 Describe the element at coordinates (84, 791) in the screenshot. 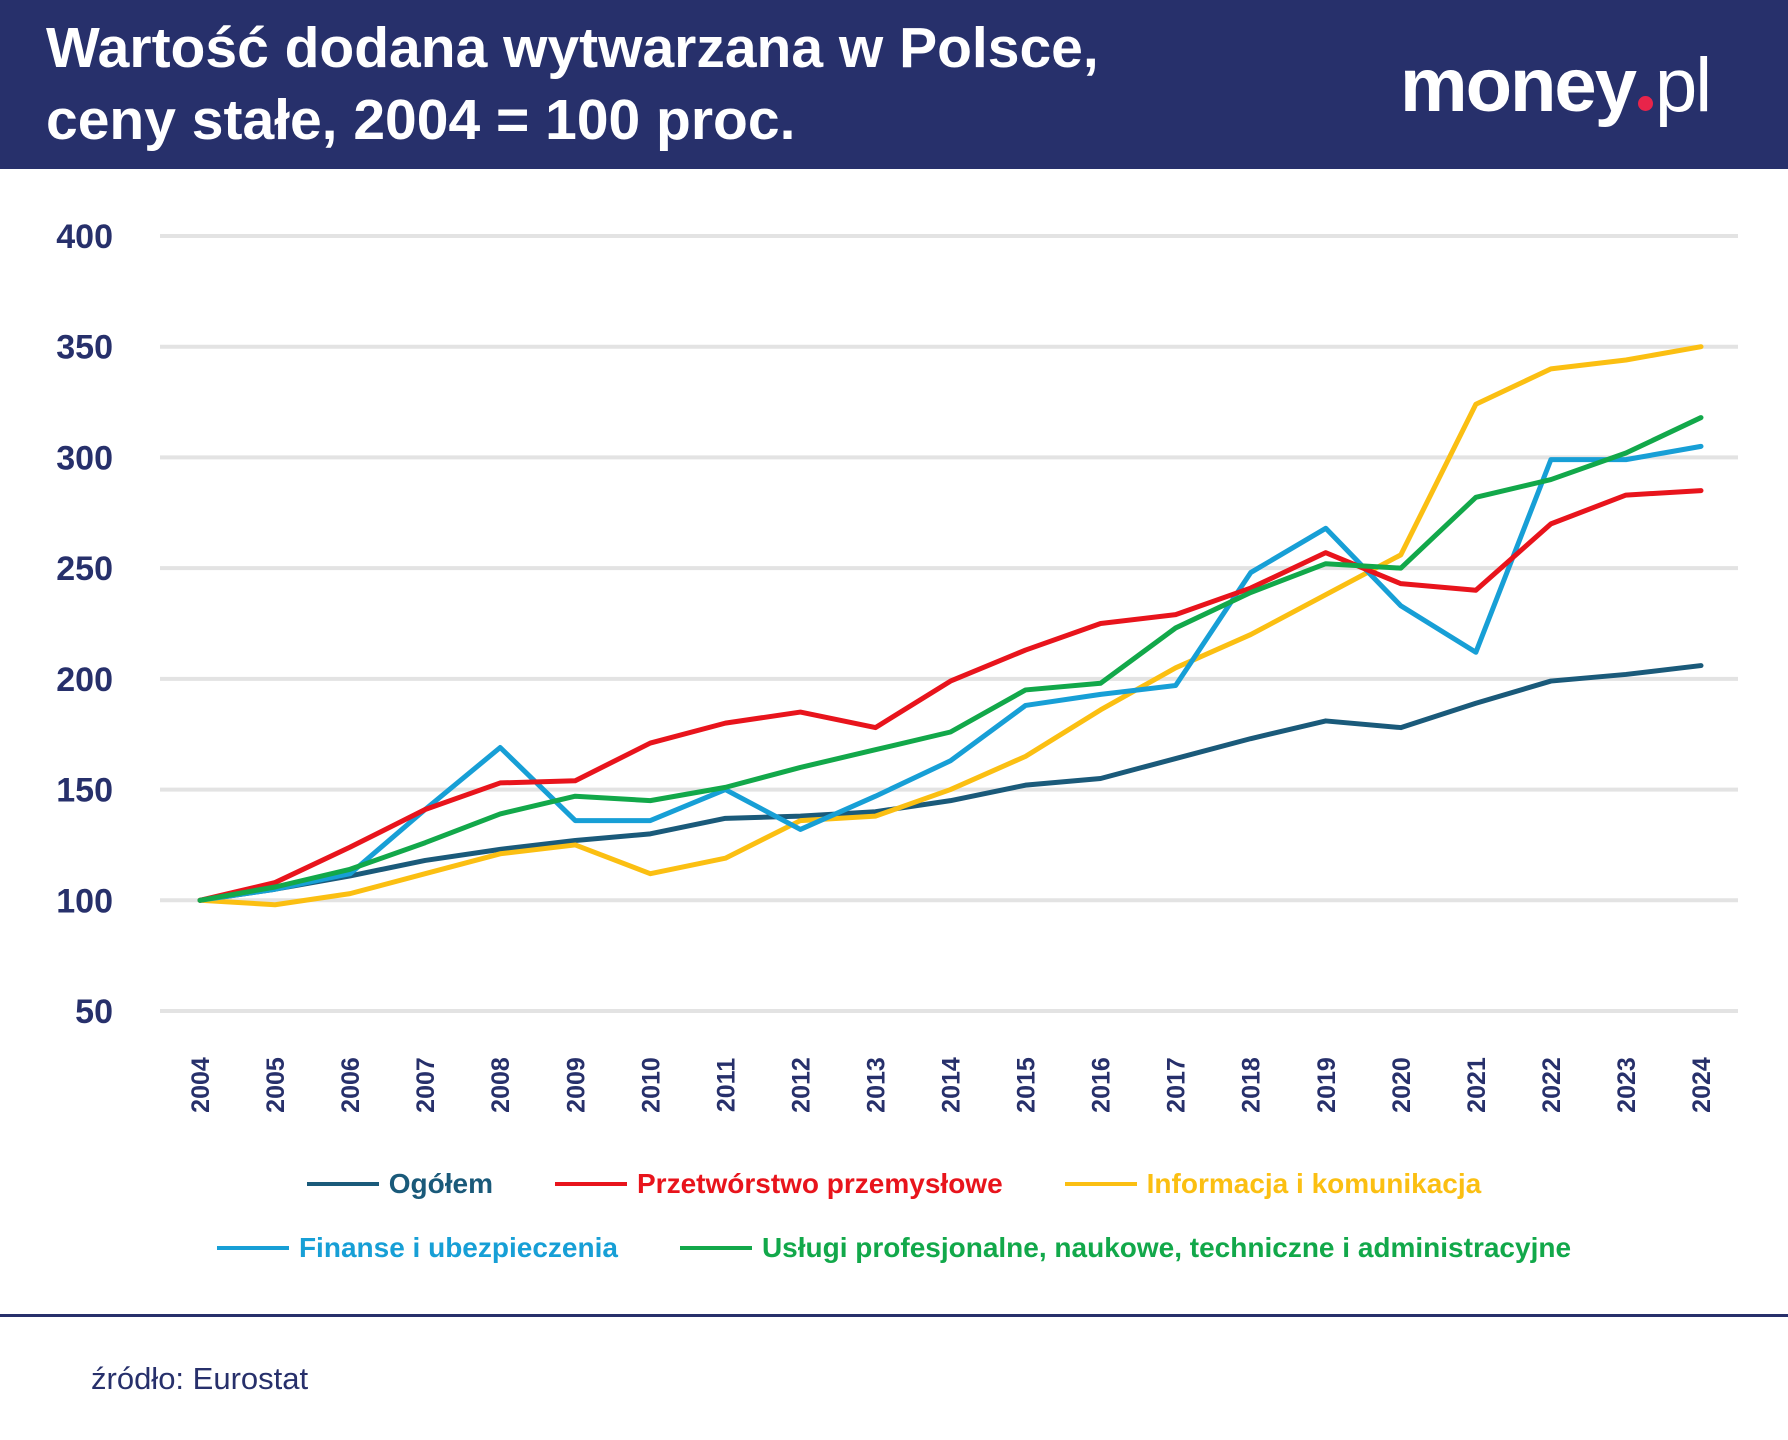

I see `y-tick-label: 150` at that location.